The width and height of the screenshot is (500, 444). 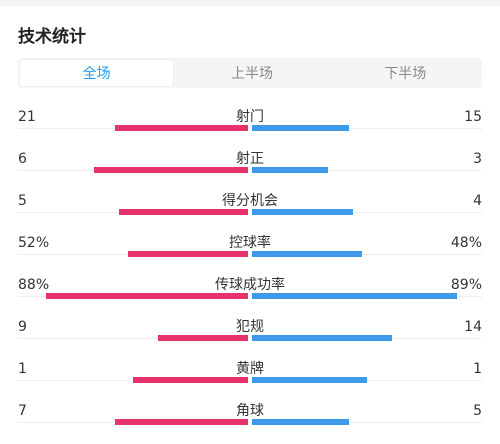 What do you see at coordinates (466, 243) in the screenshot?
I see `away-value: 48%` at bounding box center [466, 243].